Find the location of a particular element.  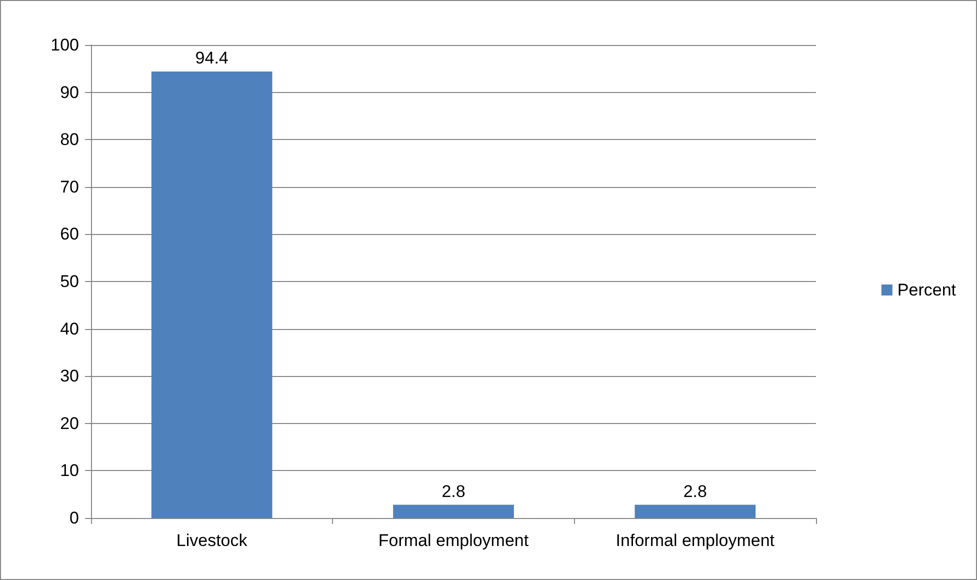

legend-label: Percent is located at coordinates (926, 290).